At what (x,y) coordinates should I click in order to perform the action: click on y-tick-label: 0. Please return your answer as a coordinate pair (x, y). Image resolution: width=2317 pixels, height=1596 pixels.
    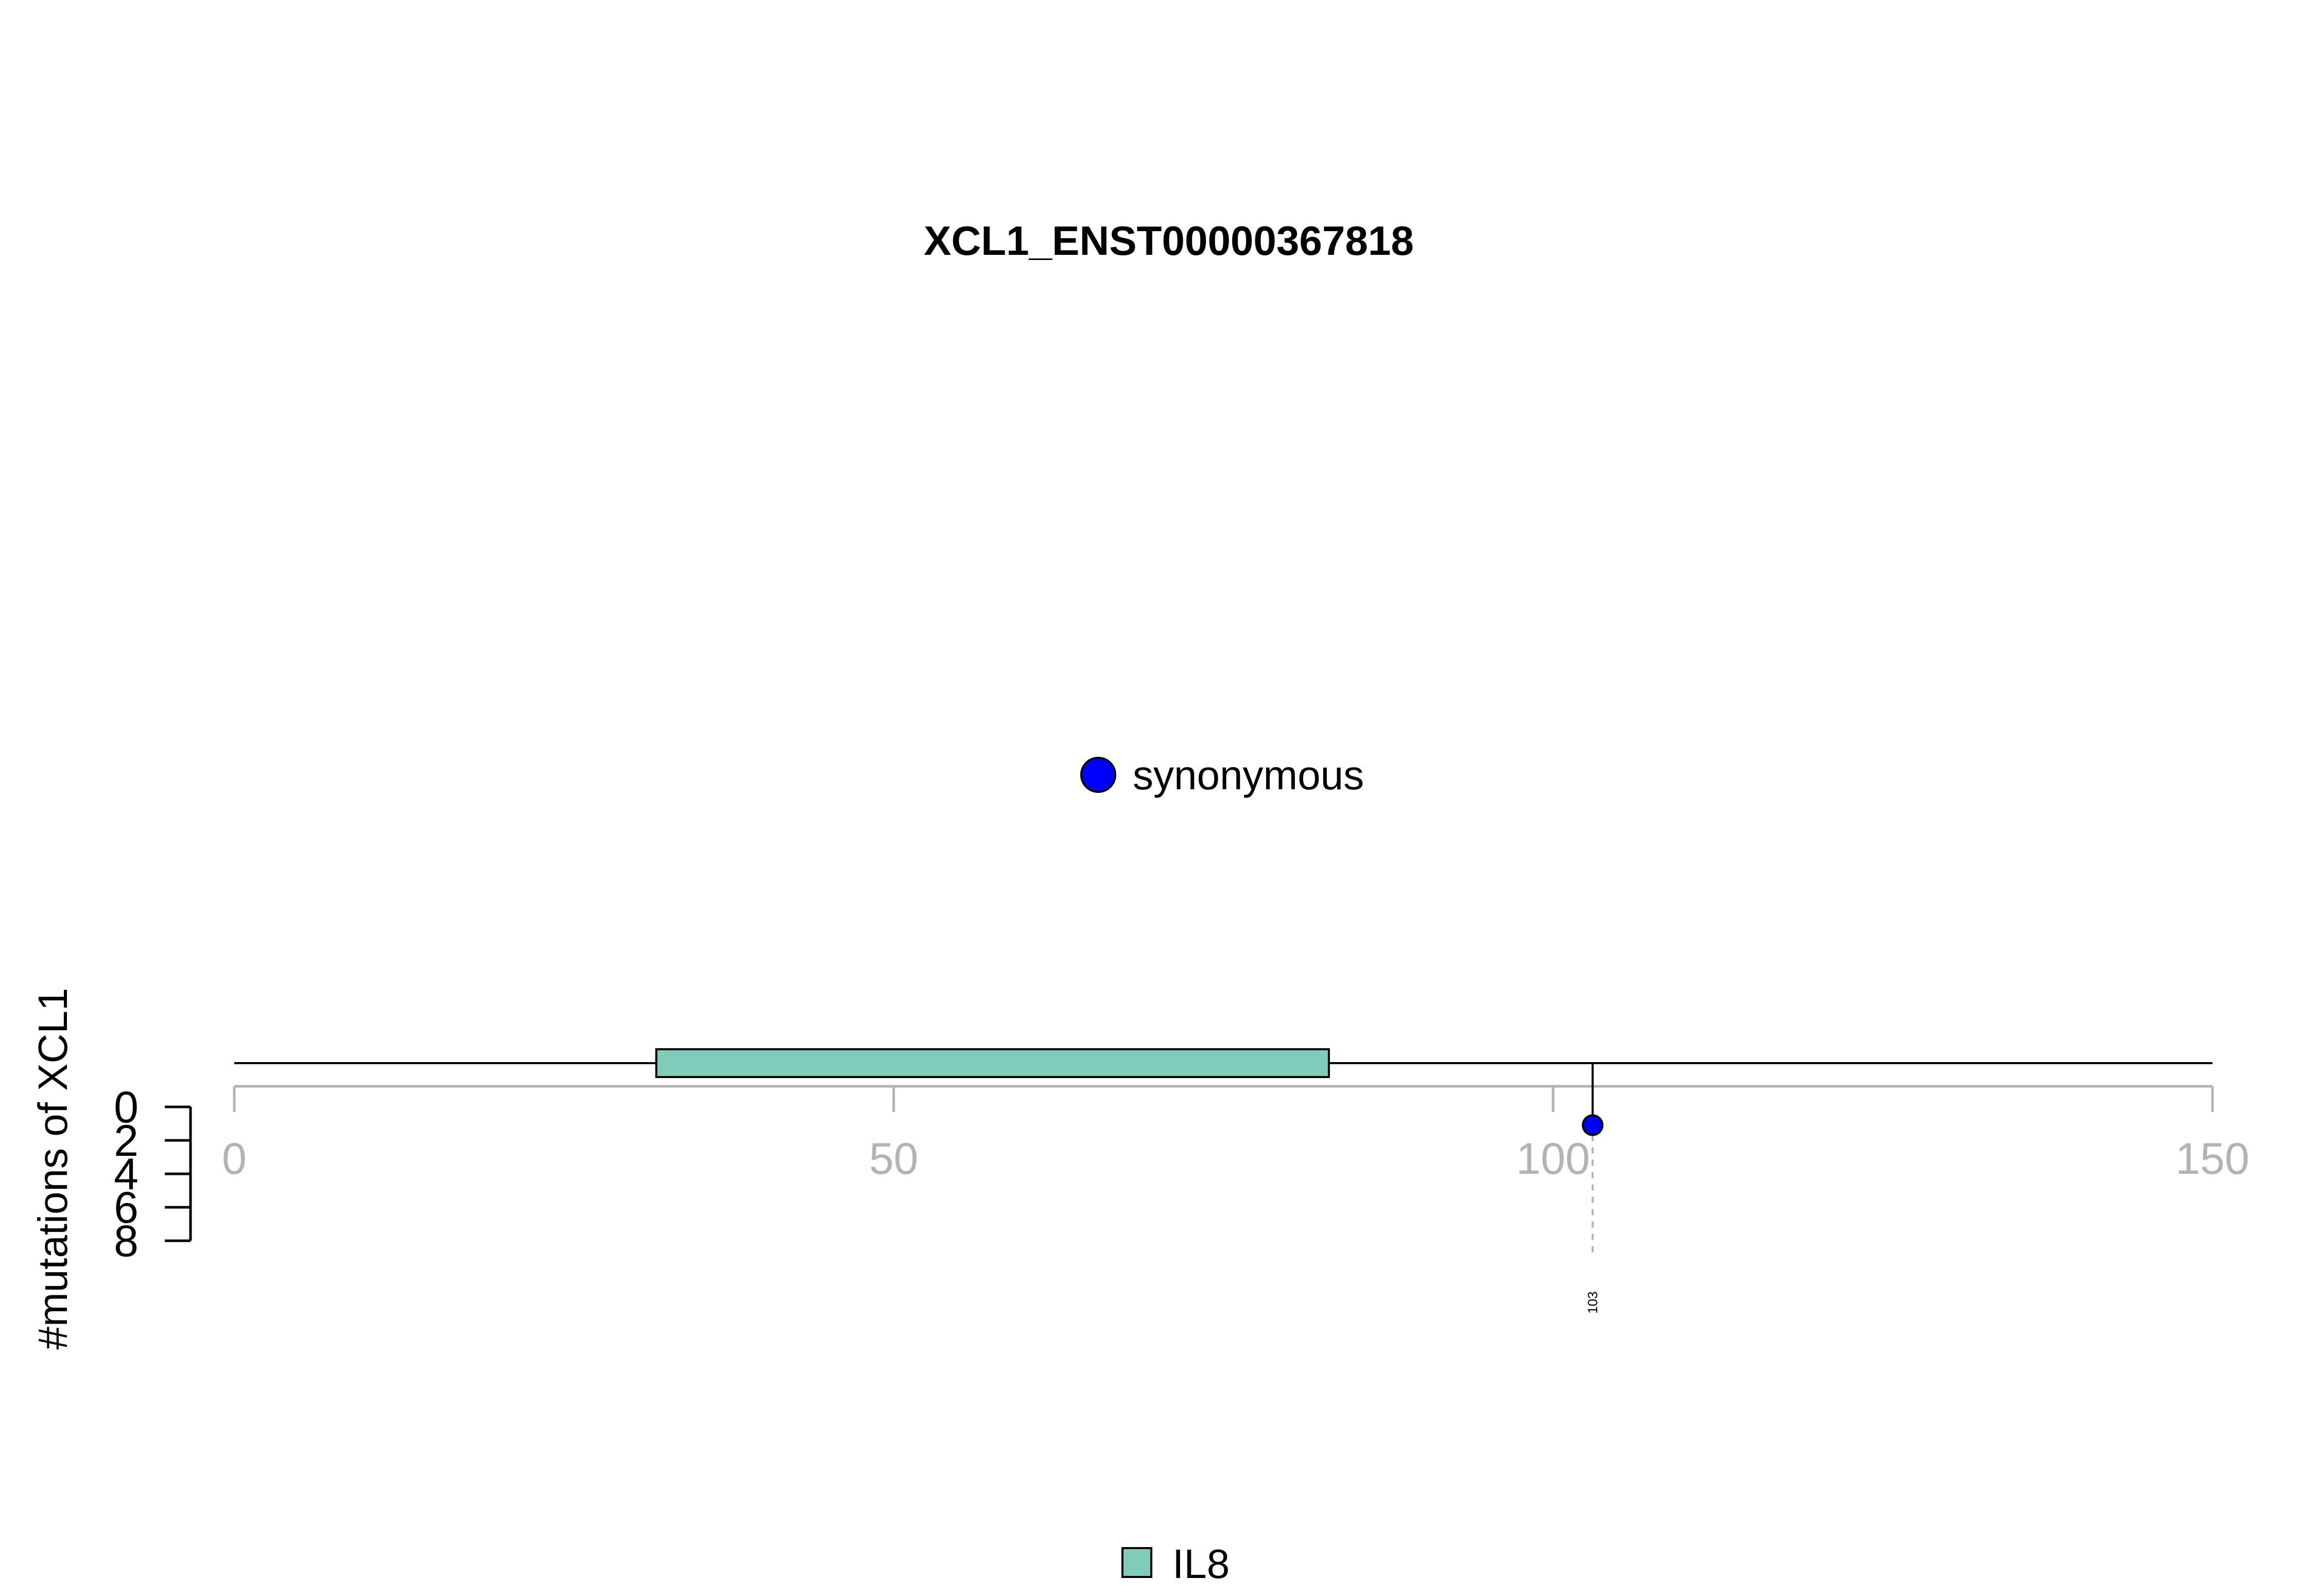
    Looking at the image, I should click on (126, 1107).